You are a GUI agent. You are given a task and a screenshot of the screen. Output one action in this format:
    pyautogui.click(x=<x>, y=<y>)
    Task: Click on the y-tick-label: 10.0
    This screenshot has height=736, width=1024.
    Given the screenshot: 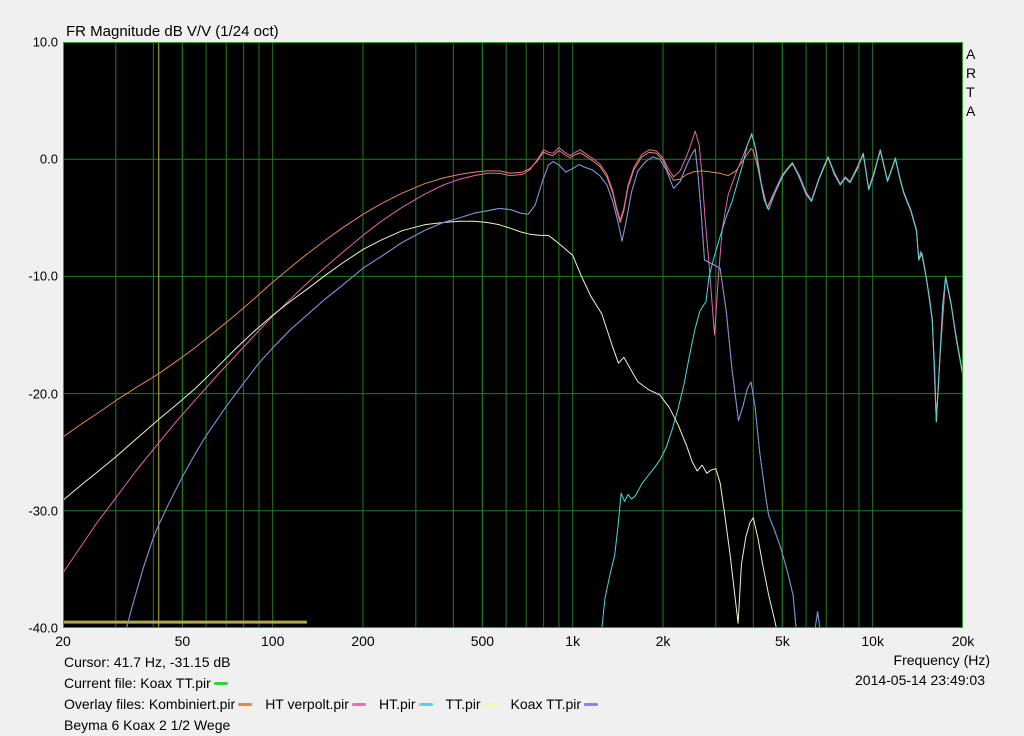 What is the action you would take?
    pyautogui.click(x=45, y=42)
    